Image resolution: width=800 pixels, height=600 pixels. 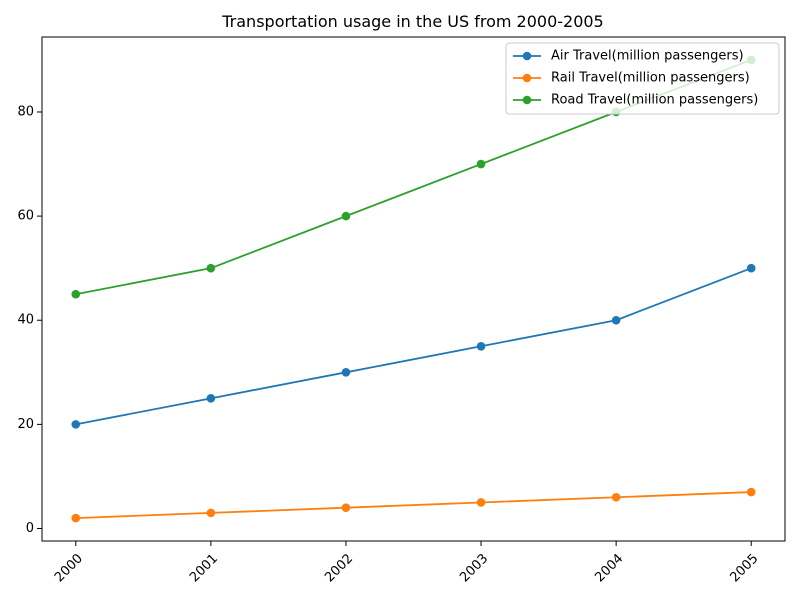 What do you see at coordinates (744, 568) in the screenshot?
I see `x-tick-label: 2005` at bounding box center [744, 568].